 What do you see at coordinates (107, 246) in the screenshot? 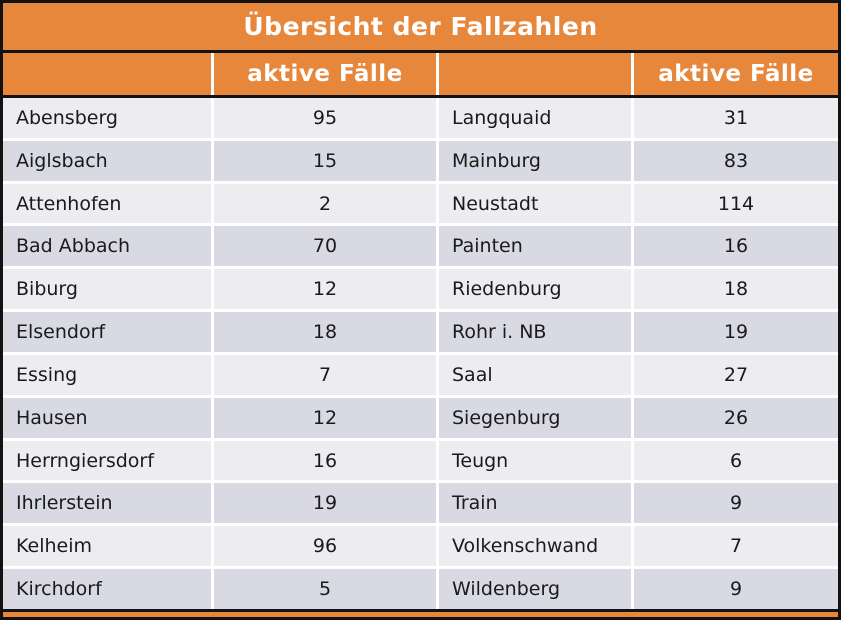
I see `municipality-name-cell: Bad Abbach` at bounding box center [107, 246].